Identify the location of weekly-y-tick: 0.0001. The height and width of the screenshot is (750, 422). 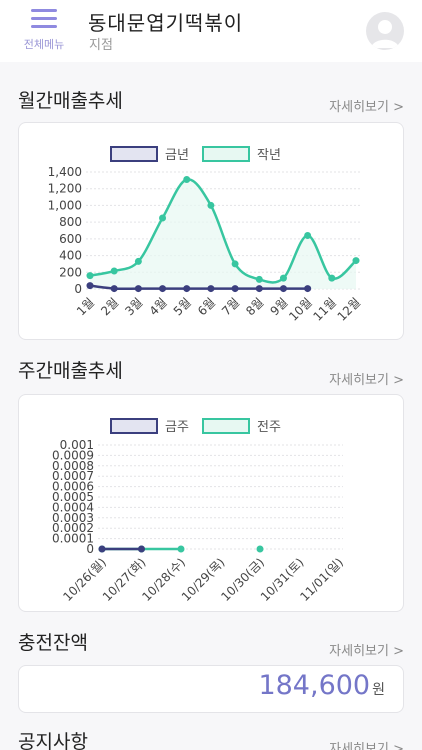
(73, 539).